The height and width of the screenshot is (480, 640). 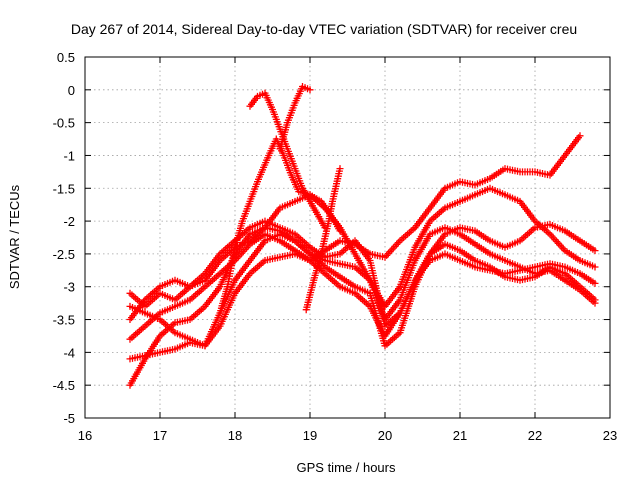 What do you see at coordinates (310, 435) in the screenshot?
I see `x-tick-label: 19` at bounding box center [310, 435].